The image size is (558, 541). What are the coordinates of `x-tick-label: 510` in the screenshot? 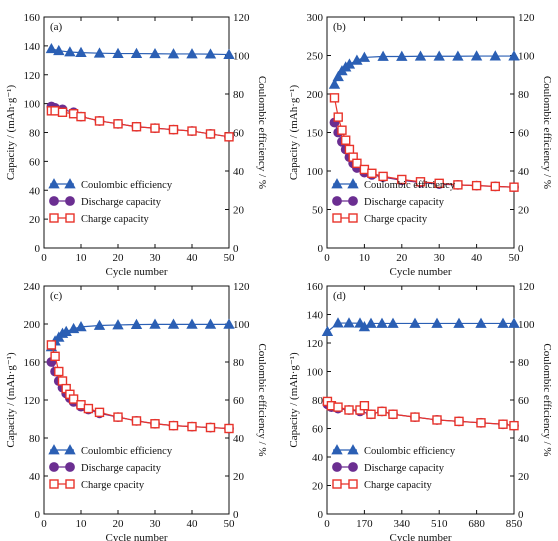 It's located at (439, 524).